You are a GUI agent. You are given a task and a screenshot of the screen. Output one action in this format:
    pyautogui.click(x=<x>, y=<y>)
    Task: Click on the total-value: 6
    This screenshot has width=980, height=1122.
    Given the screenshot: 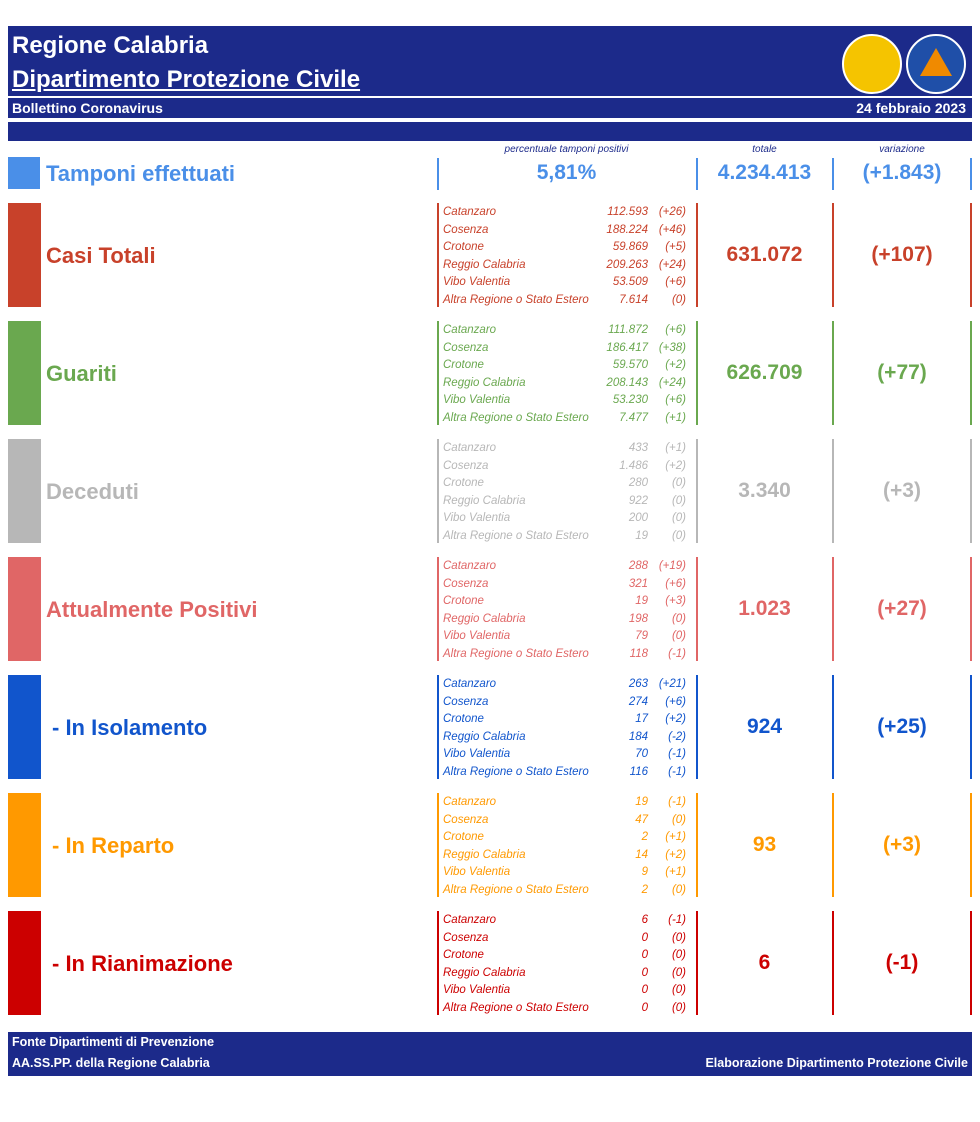 What is the action you would take?
    pyautogui.click(x=764, y=962)
    